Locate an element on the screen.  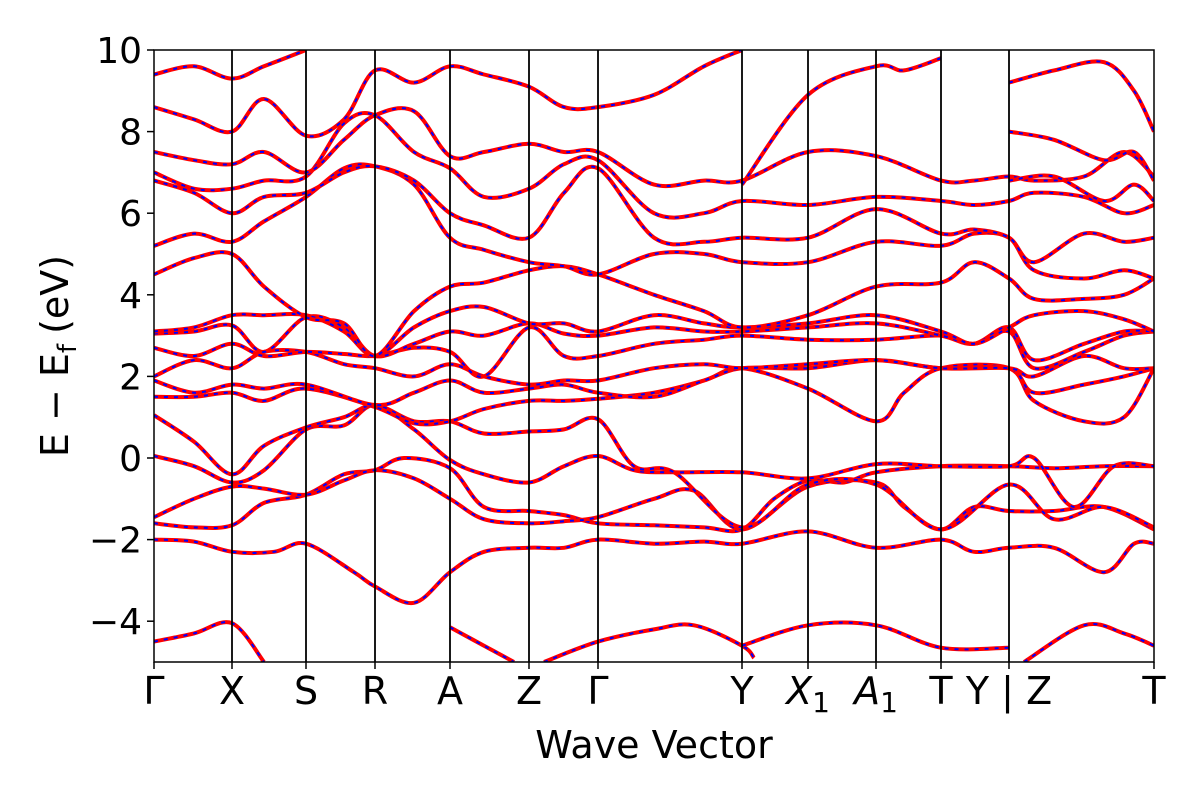
x-tick-label-5: A is located at coordinates (450, 691).